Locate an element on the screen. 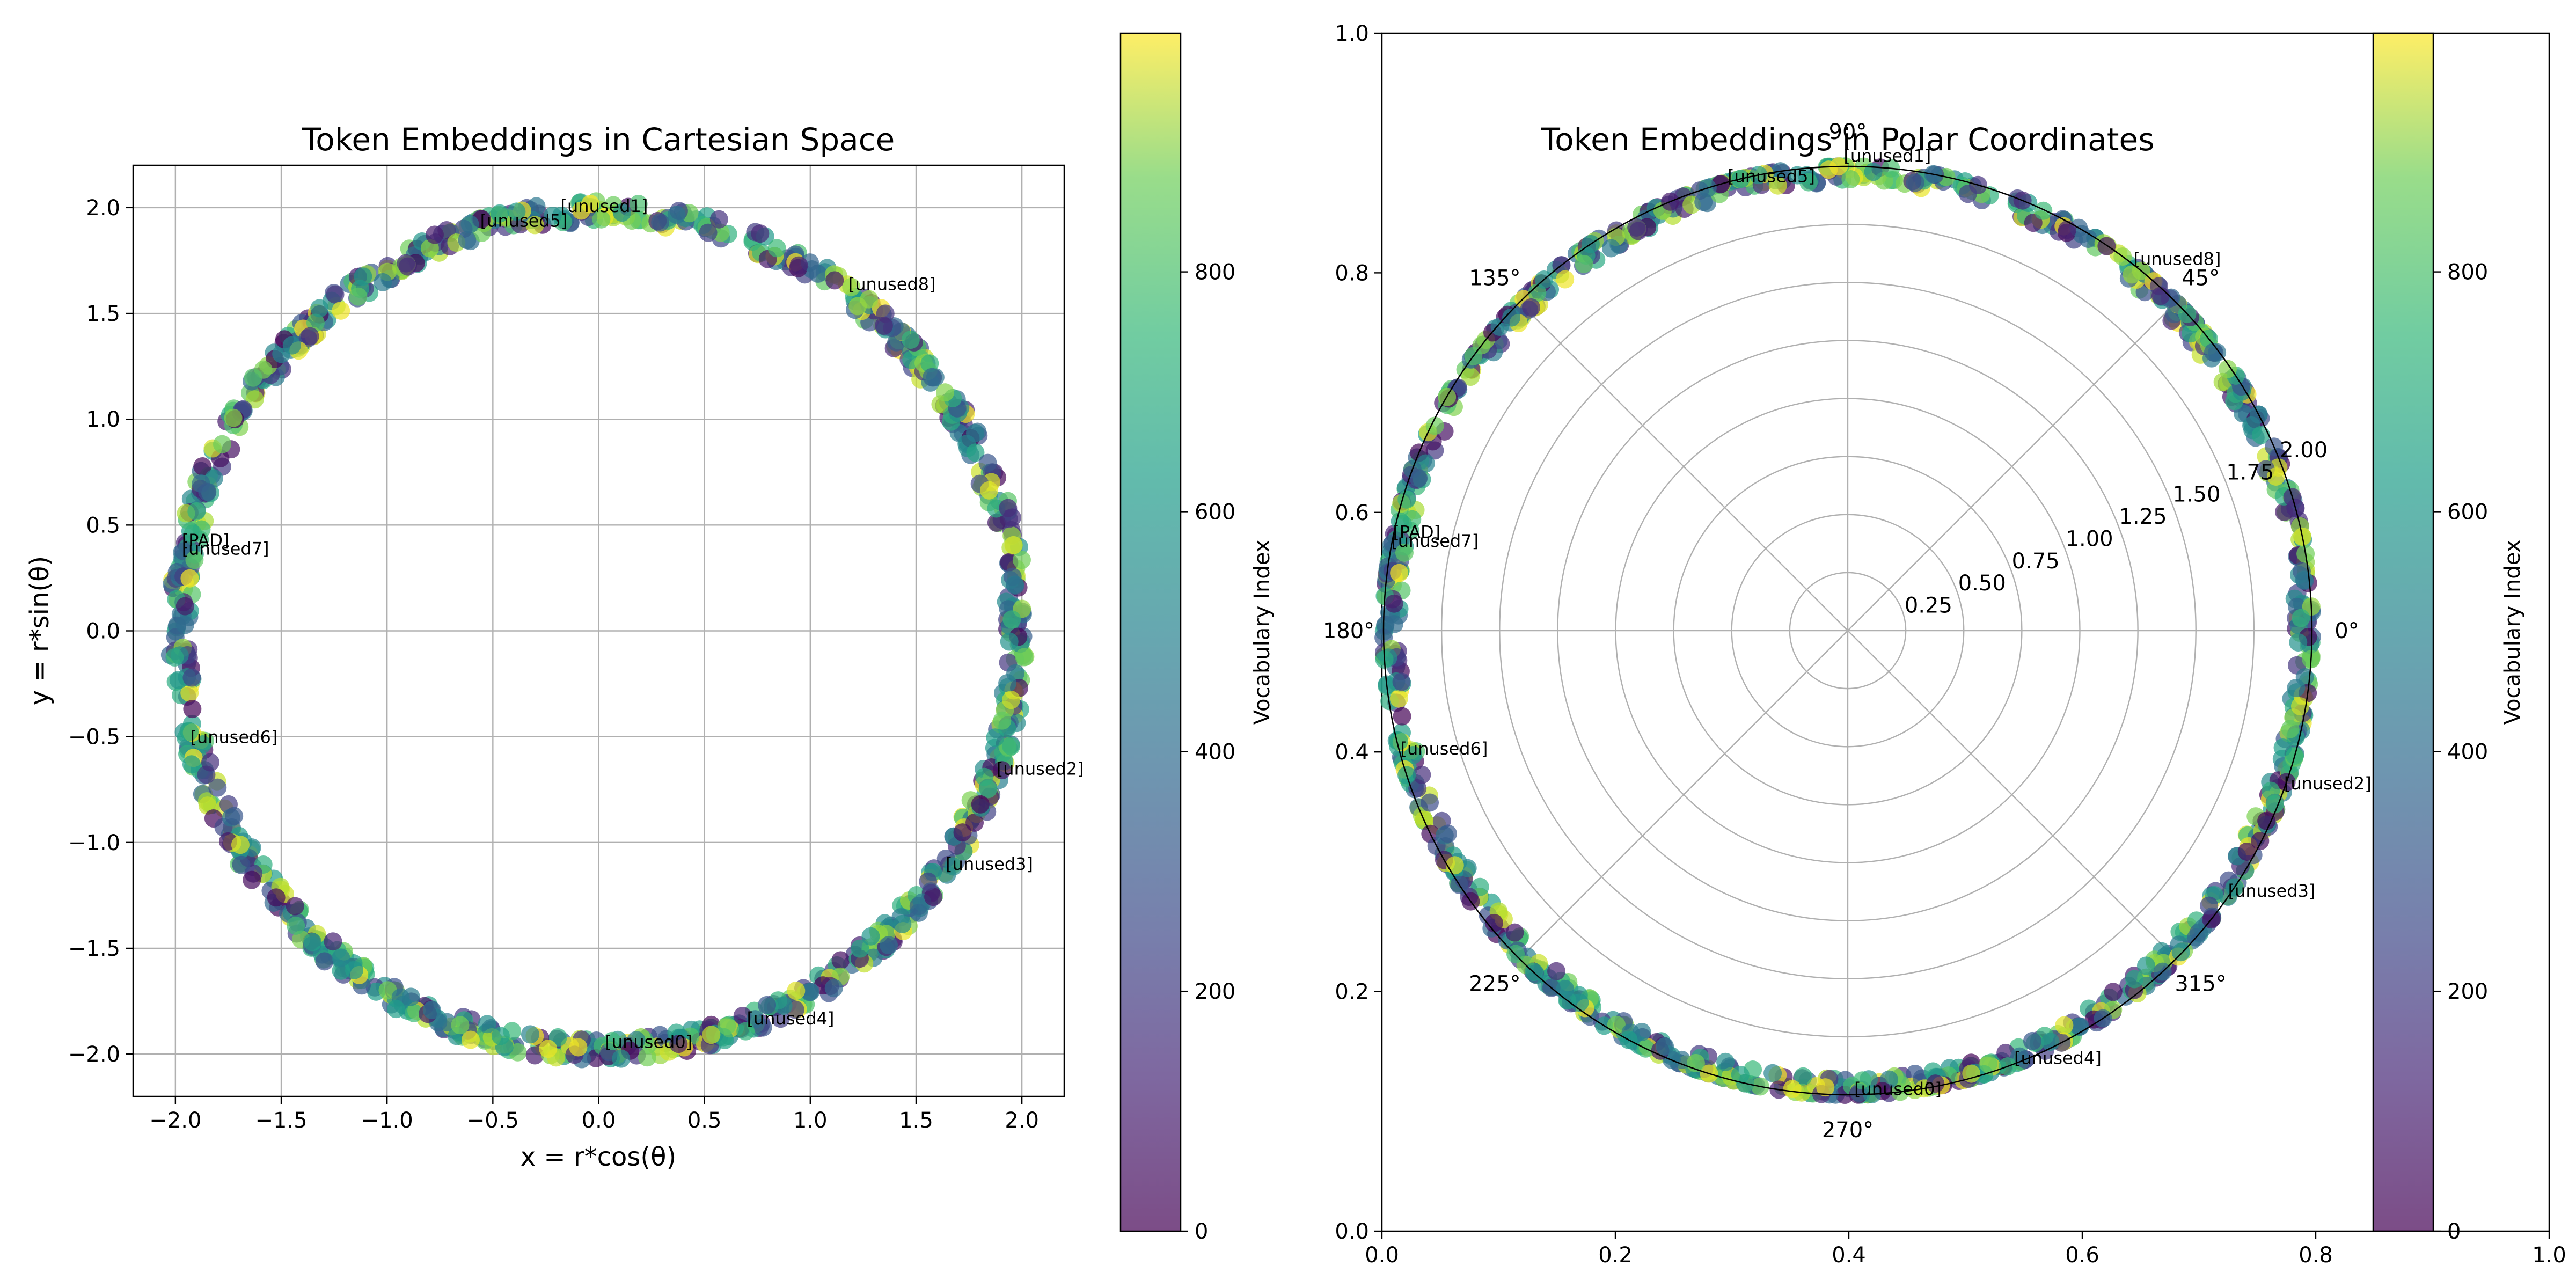 The width and height of the screenshot is (2576, 1288). cartesian-token-annotation: [unused7] is located at coordinates (225, 549).